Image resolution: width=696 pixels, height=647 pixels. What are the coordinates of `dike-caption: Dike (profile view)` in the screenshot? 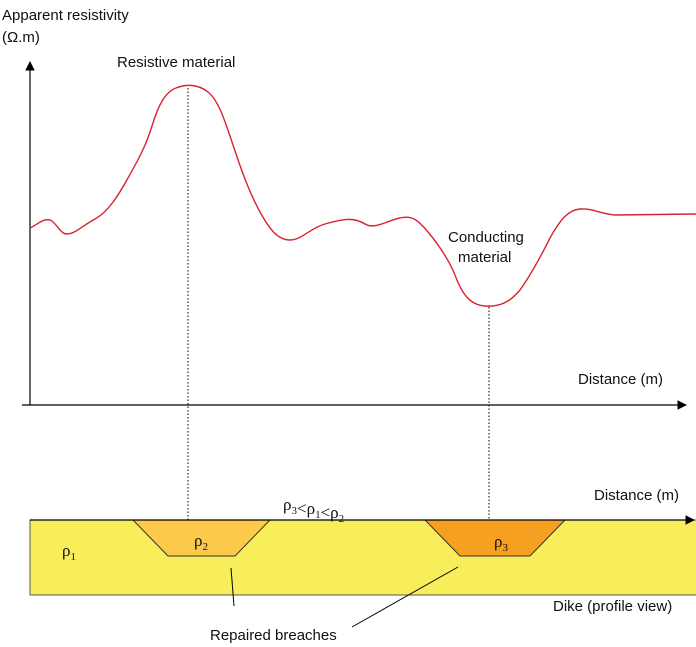 It's located at (612, 606).